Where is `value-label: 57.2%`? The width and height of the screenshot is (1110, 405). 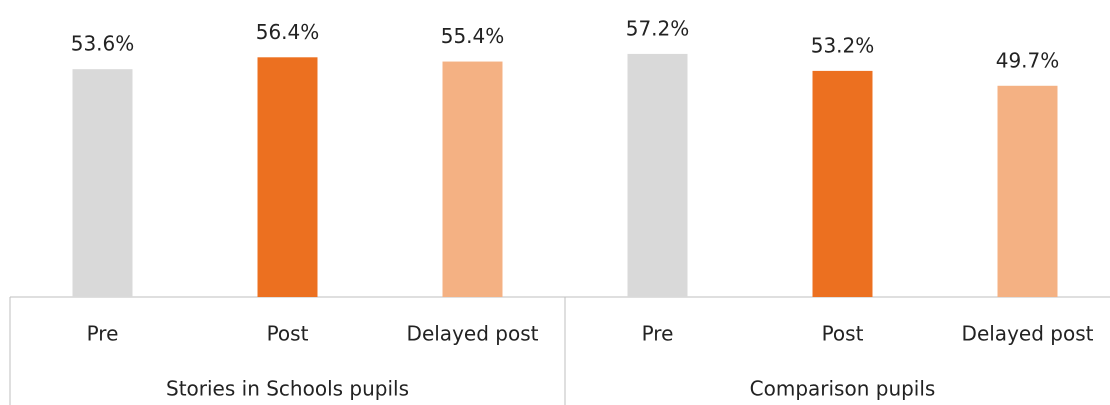 value-label: 57.2% is located at coordinates (658, 28).